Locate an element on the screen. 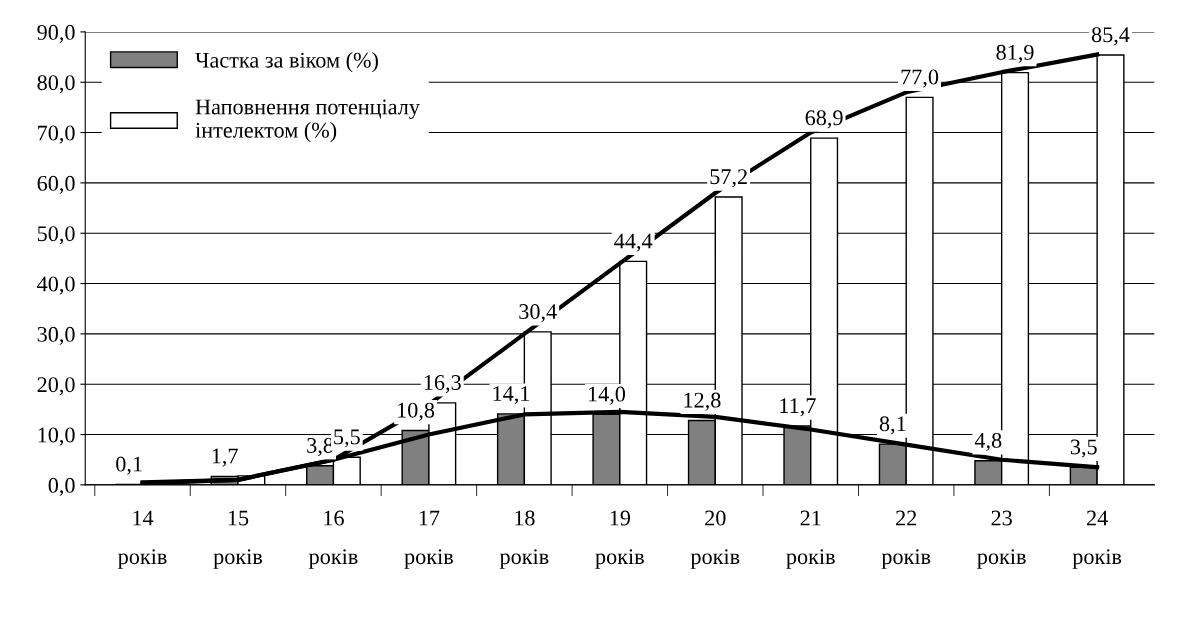  x-tick-label: 22 років is located at coordinates (906, 539).